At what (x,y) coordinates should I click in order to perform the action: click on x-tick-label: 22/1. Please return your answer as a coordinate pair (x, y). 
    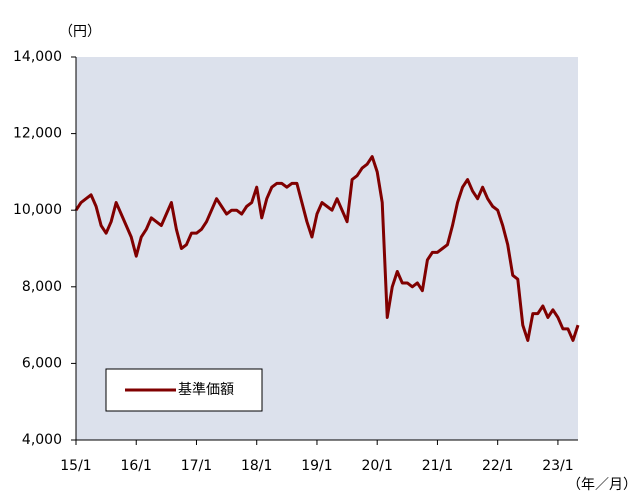
    Looking at the image, I should click on (497, 466).